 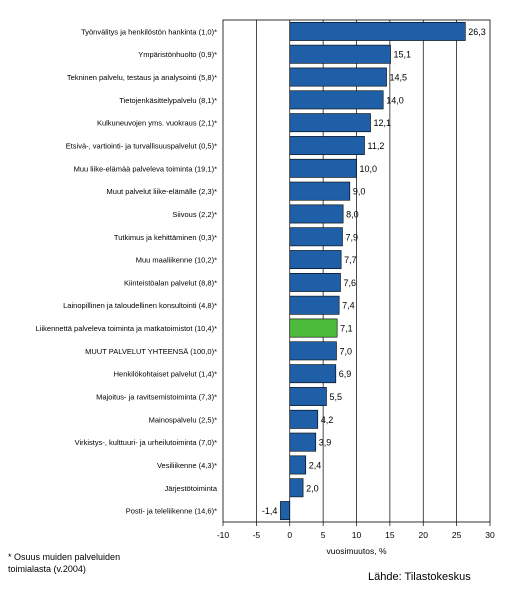 What do you see at coordinates (390, 535) in the screenshot?
I see `x-tick-label: 15` at bounding box center [390, 535].